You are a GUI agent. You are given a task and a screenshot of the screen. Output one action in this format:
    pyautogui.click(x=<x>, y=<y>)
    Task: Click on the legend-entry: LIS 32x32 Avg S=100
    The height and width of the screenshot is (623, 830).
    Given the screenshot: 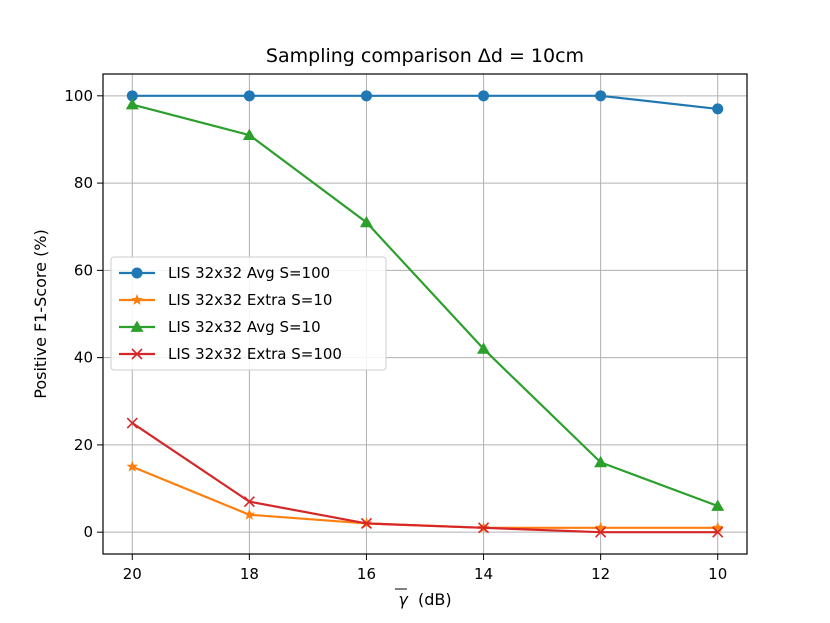 What is the action you would take?
    pyautogui.click(x=224, y=273)
    